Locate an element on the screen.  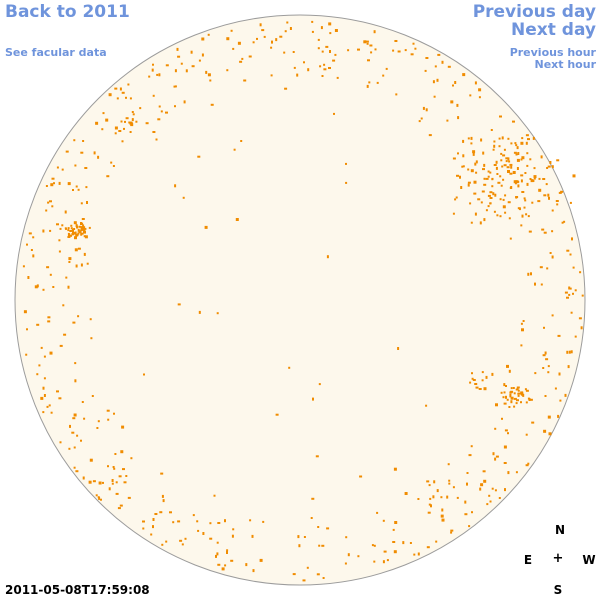
compass-north-label: N is located at coordinates (560, 530).